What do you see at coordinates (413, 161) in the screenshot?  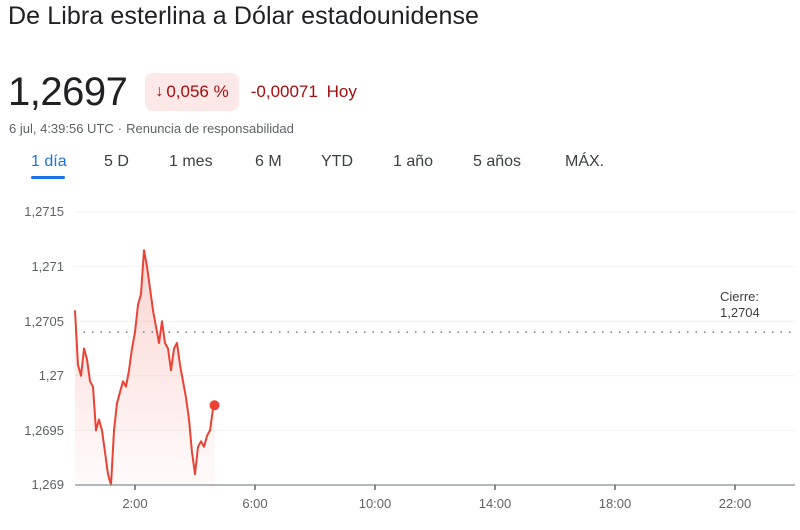 I see `tab-1-year: 1 año` at bounding box center [413, 161].